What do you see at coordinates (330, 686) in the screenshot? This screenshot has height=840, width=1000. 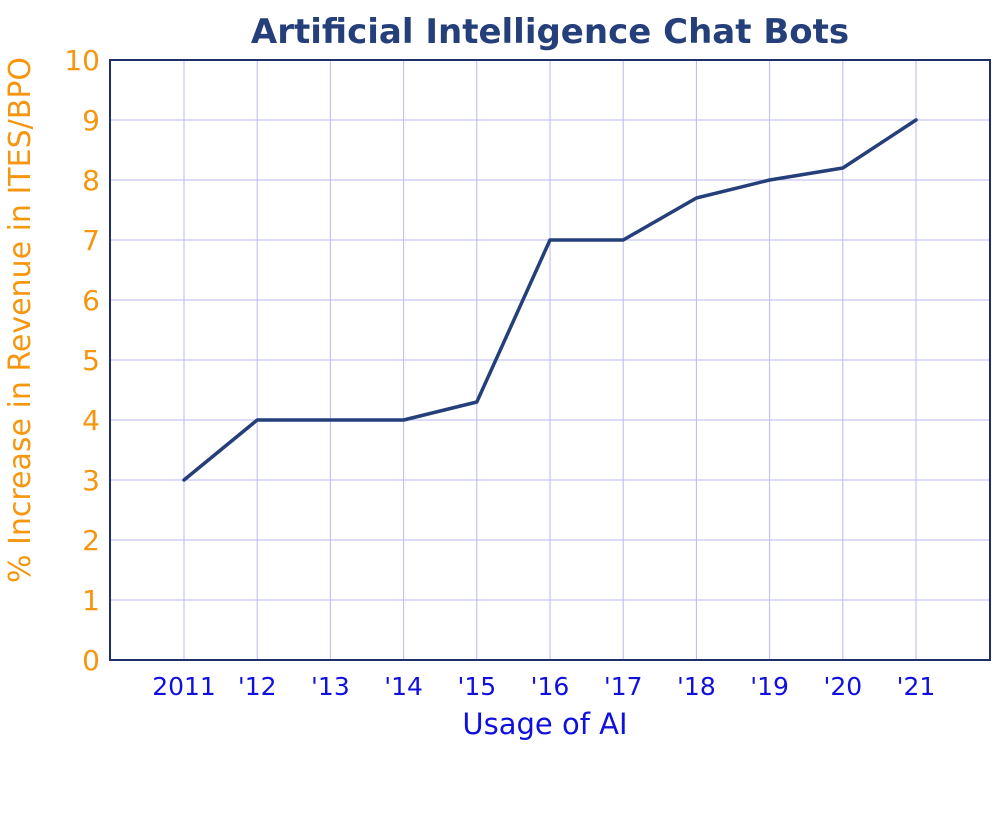 I see `x-tick-label: '13` at bounding box center [330, 686].